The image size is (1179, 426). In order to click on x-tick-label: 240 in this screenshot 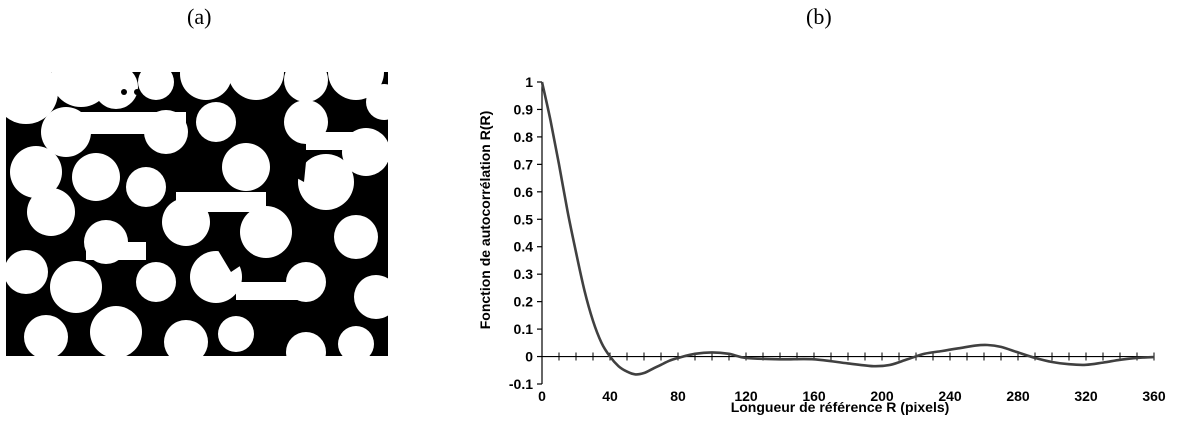, I will do `click(950, 396)`.